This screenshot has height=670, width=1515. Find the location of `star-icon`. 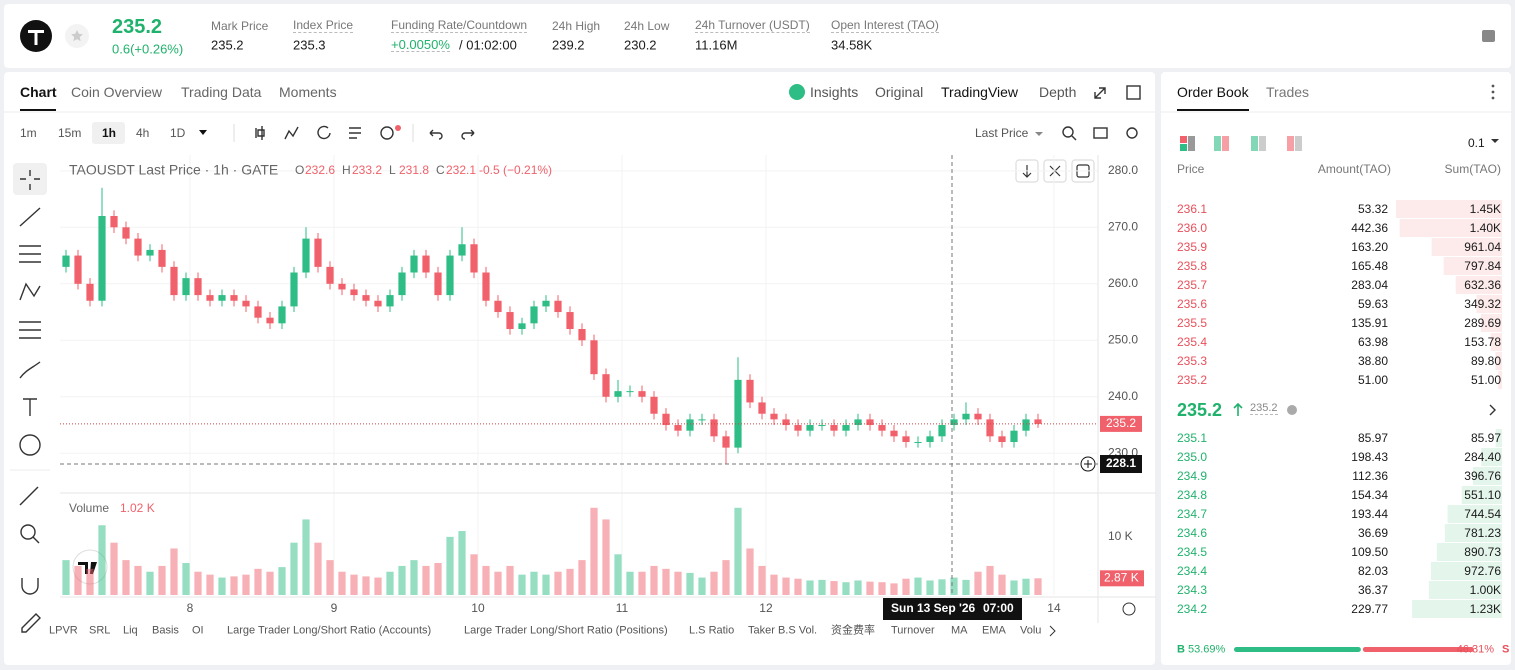

star-icon is located at coordinates (77, 36).